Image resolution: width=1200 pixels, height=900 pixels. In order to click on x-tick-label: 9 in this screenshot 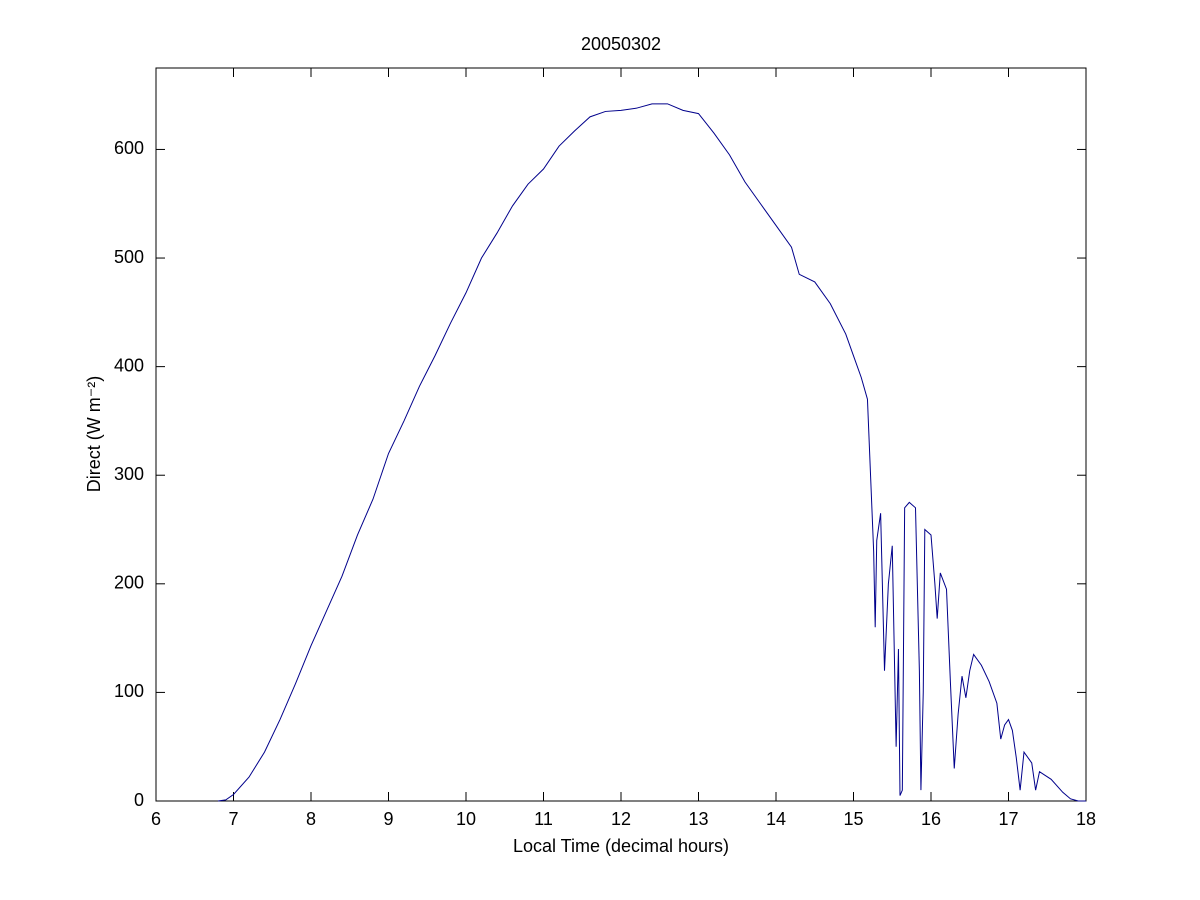, I will do `click(388, 819)`.